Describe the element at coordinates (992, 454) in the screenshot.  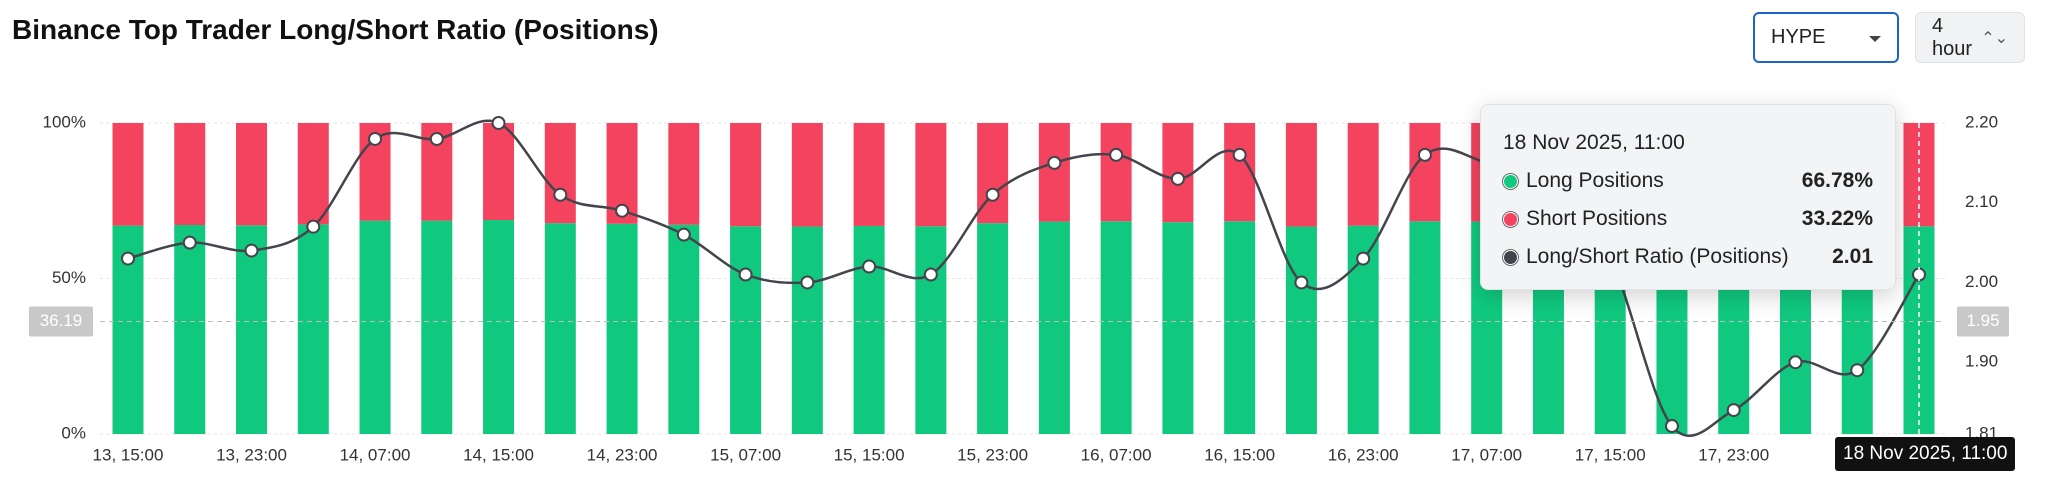
I see `x-tick-label: 15, 23:00` at that location.